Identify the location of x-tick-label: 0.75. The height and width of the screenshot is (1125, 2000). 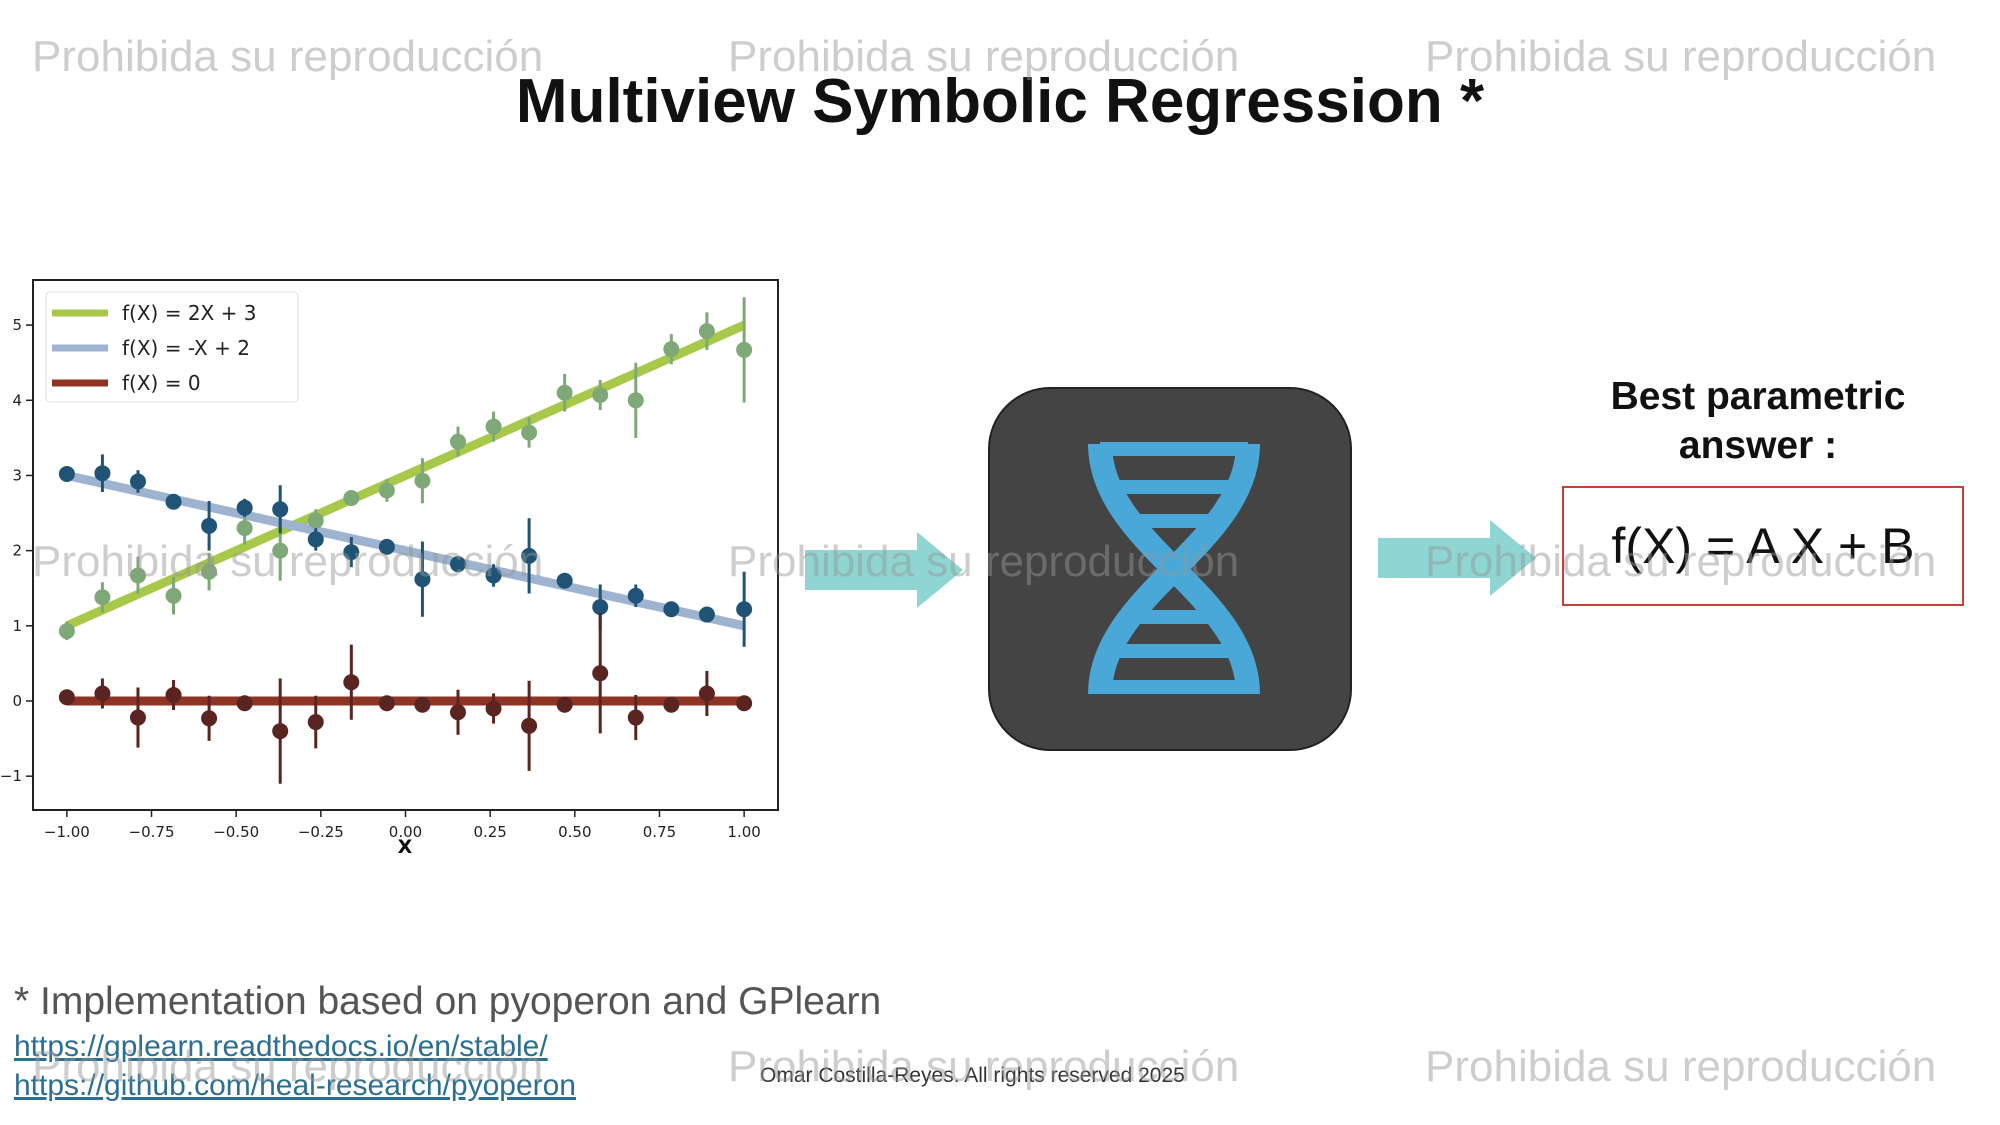
(659, 832).